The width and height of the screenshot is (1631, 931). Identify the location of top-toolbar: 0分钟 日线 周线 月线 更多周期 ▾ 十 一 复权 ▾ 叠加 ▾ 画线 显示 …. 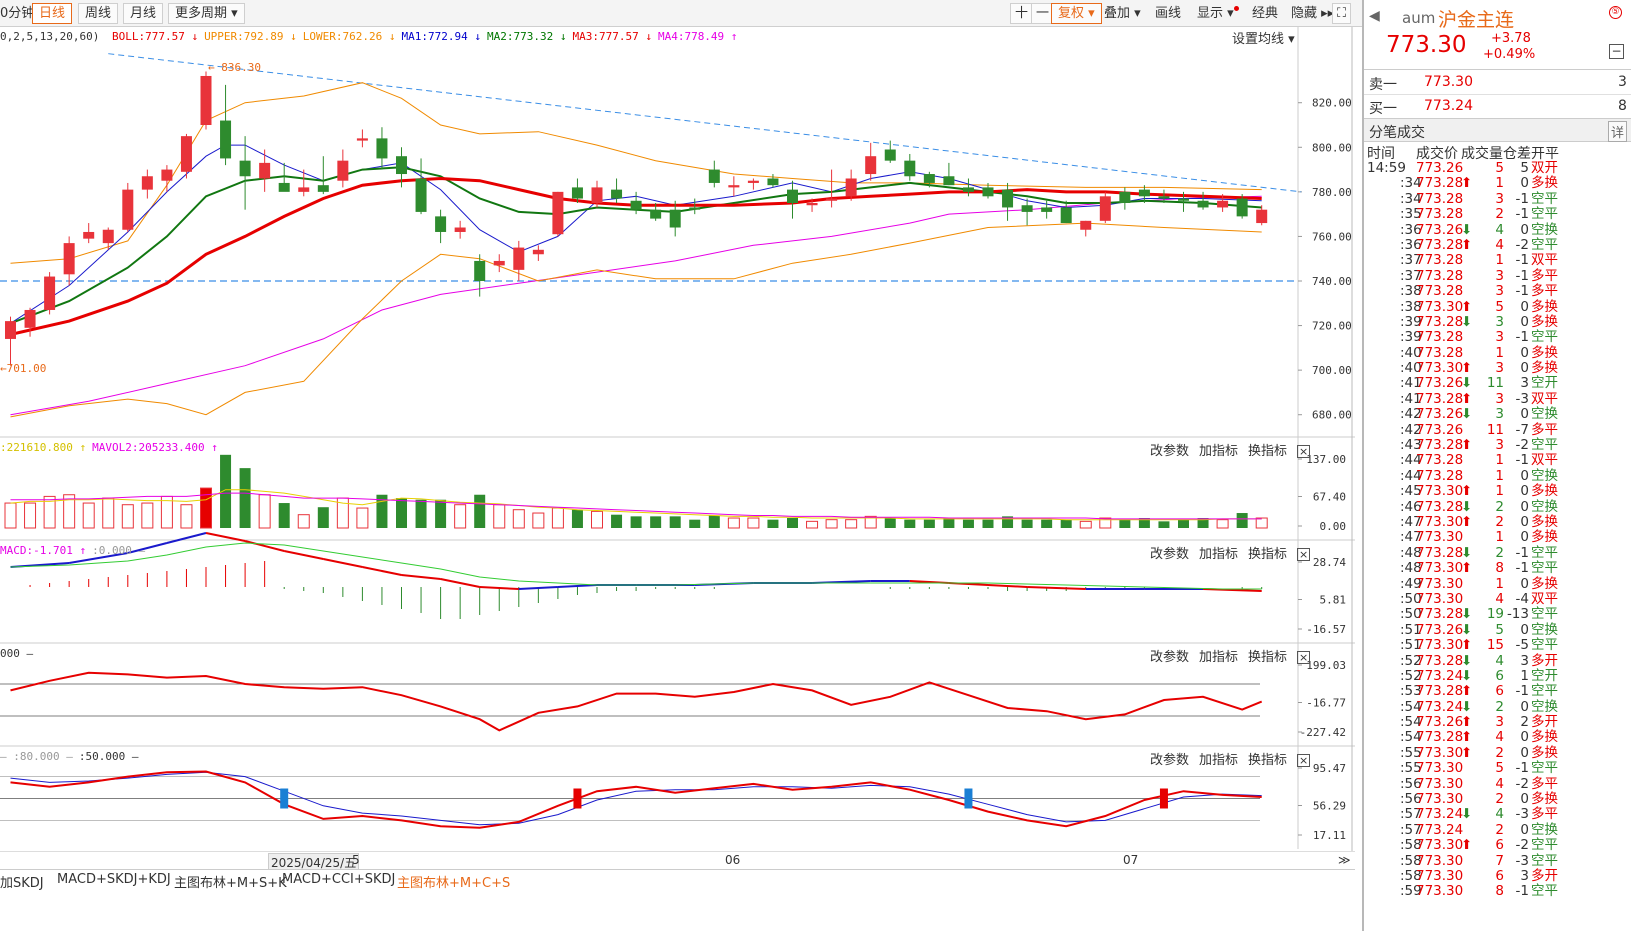
(706, 13).